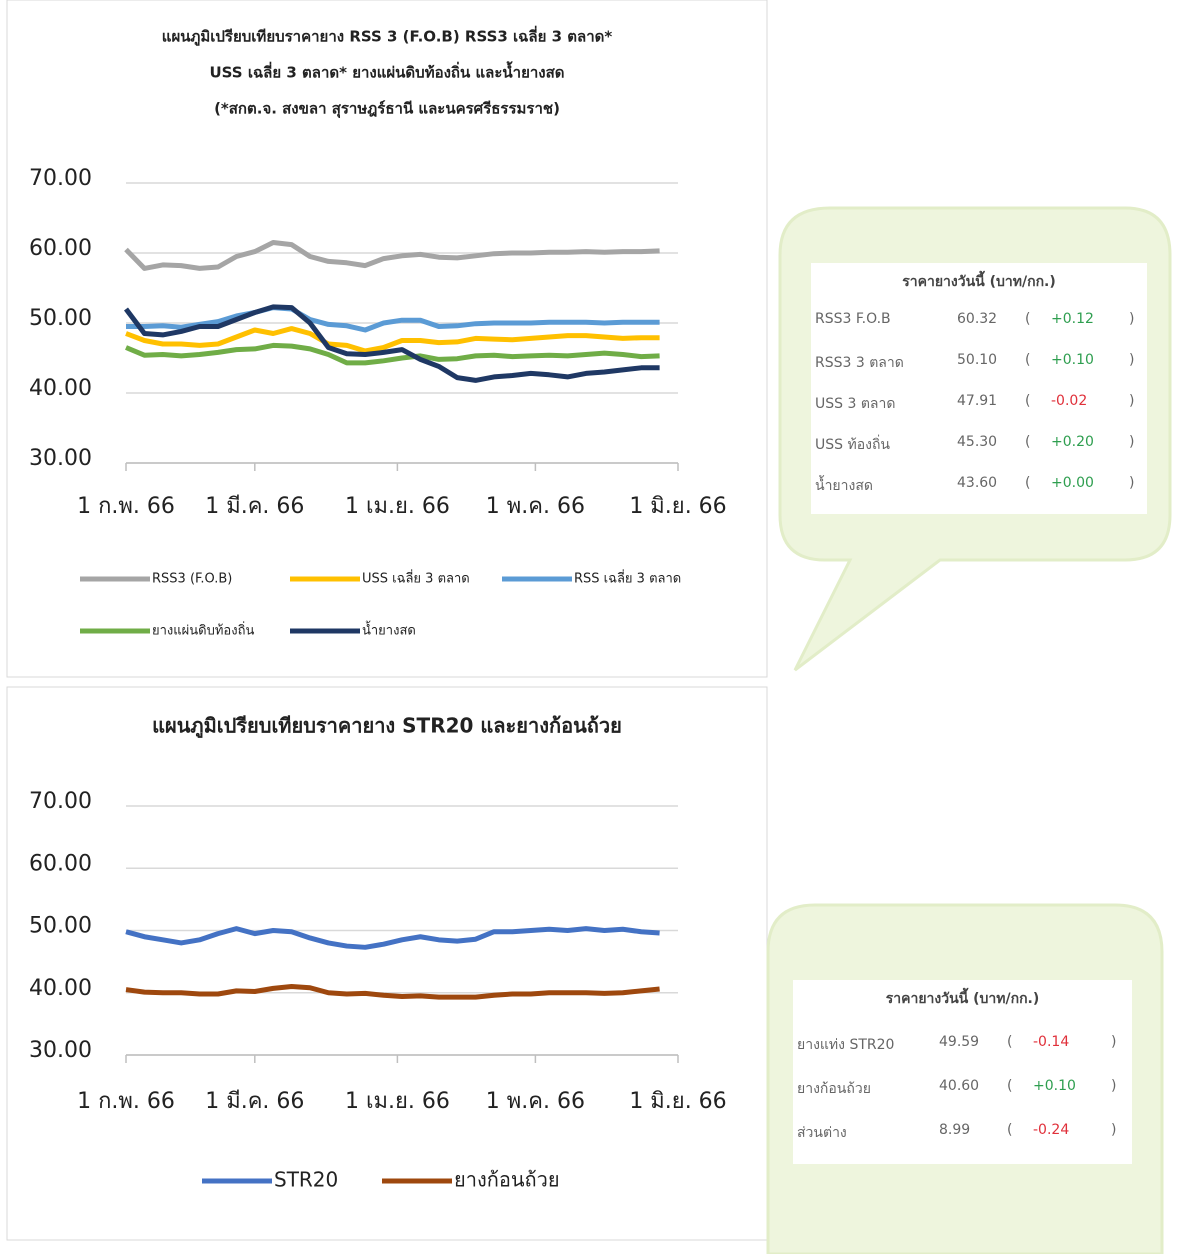 This screenshot has width=1200, height=1254. Describe the element at coordinates (834, 1089) in the screenshot. I see `table-cell: ยางก้อนถ้วย` at that location.